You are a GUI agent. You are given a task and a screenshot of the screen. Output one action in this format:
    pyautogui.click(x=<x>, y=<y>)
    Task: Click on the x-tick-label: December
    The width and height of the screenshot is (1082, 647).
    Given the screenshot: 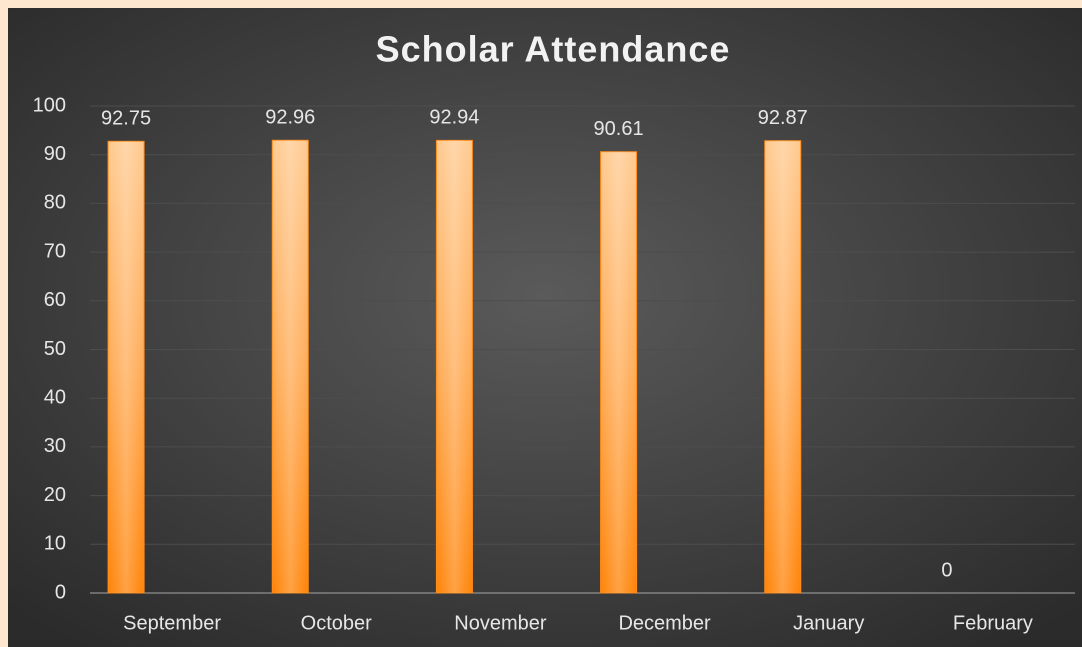 What is the action you would take?
    pyautogui.click(x=664, y=623)
    